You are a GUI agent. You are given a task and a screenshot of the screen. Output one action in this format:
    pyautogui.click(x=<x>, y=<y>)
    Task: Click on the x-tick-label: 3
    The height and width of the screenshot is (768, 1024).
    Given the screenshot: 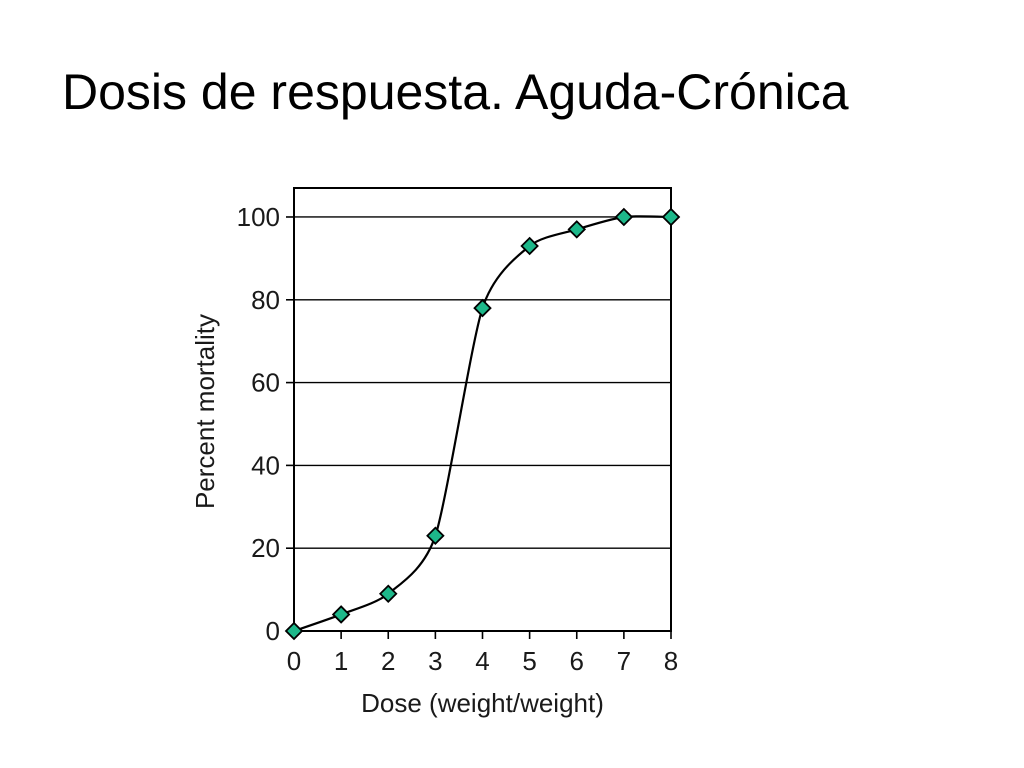 What is the action you would take?
    pyautogui.click(x=435, y=661)
    